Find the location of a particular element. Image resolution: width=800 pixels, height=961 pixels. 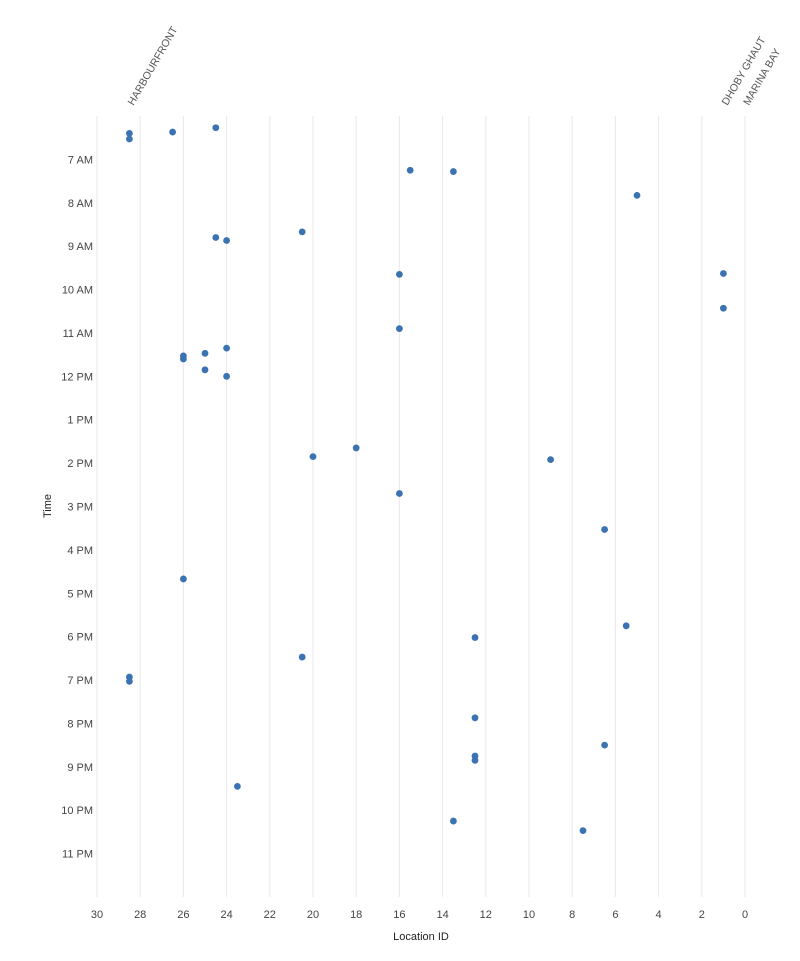

y-tick-label: 4 PM is located at coordinates (80, 551).